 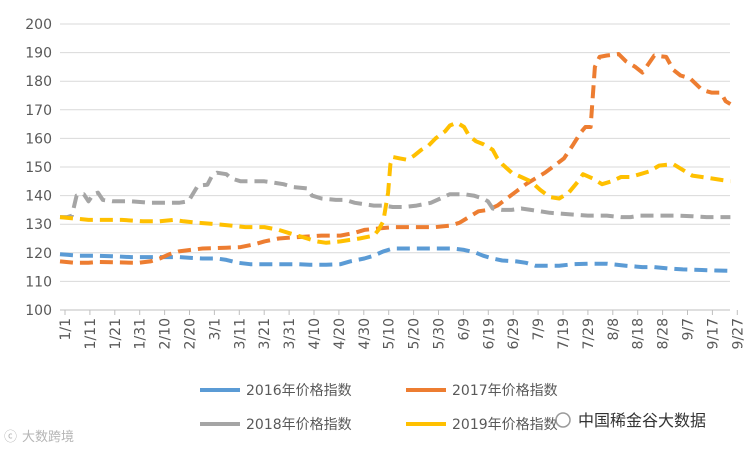 I want to click on x-tick-label: 6/29, so click(x=514, y=333).